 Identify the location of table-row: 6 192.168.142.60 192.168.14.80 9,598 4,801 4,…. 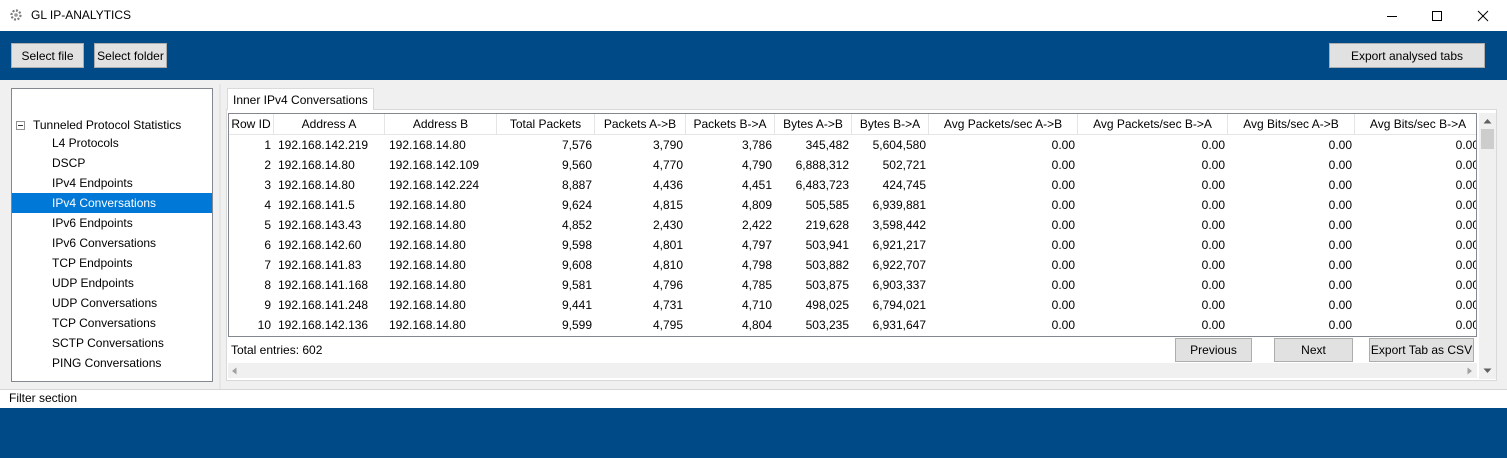
(853, 245).